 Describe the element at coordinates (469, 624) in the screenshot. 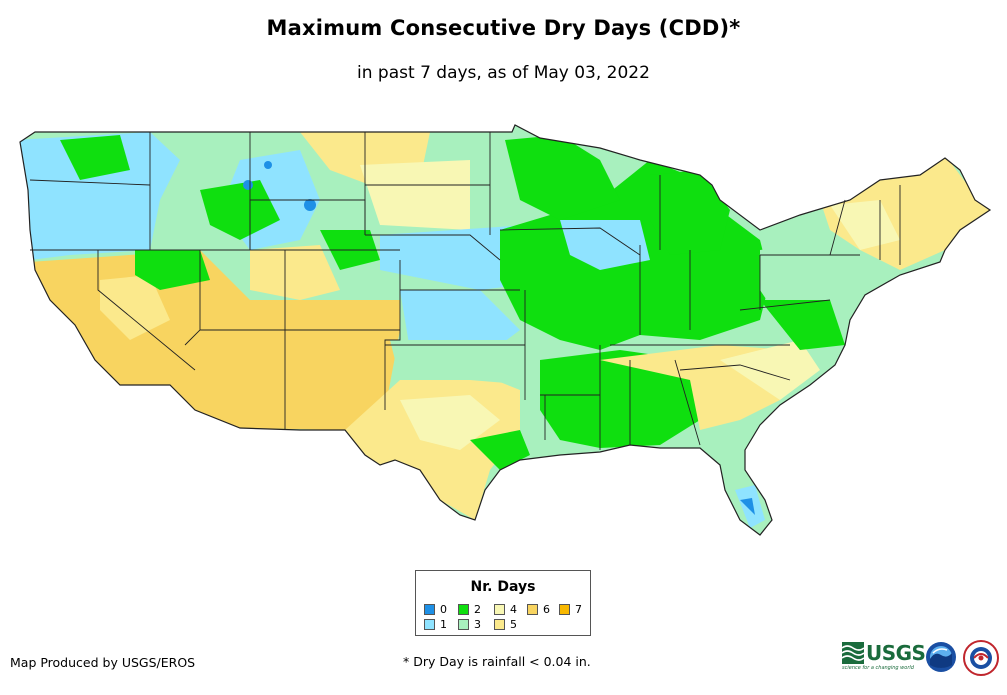

I see `legend-item-3: 3` at that location.